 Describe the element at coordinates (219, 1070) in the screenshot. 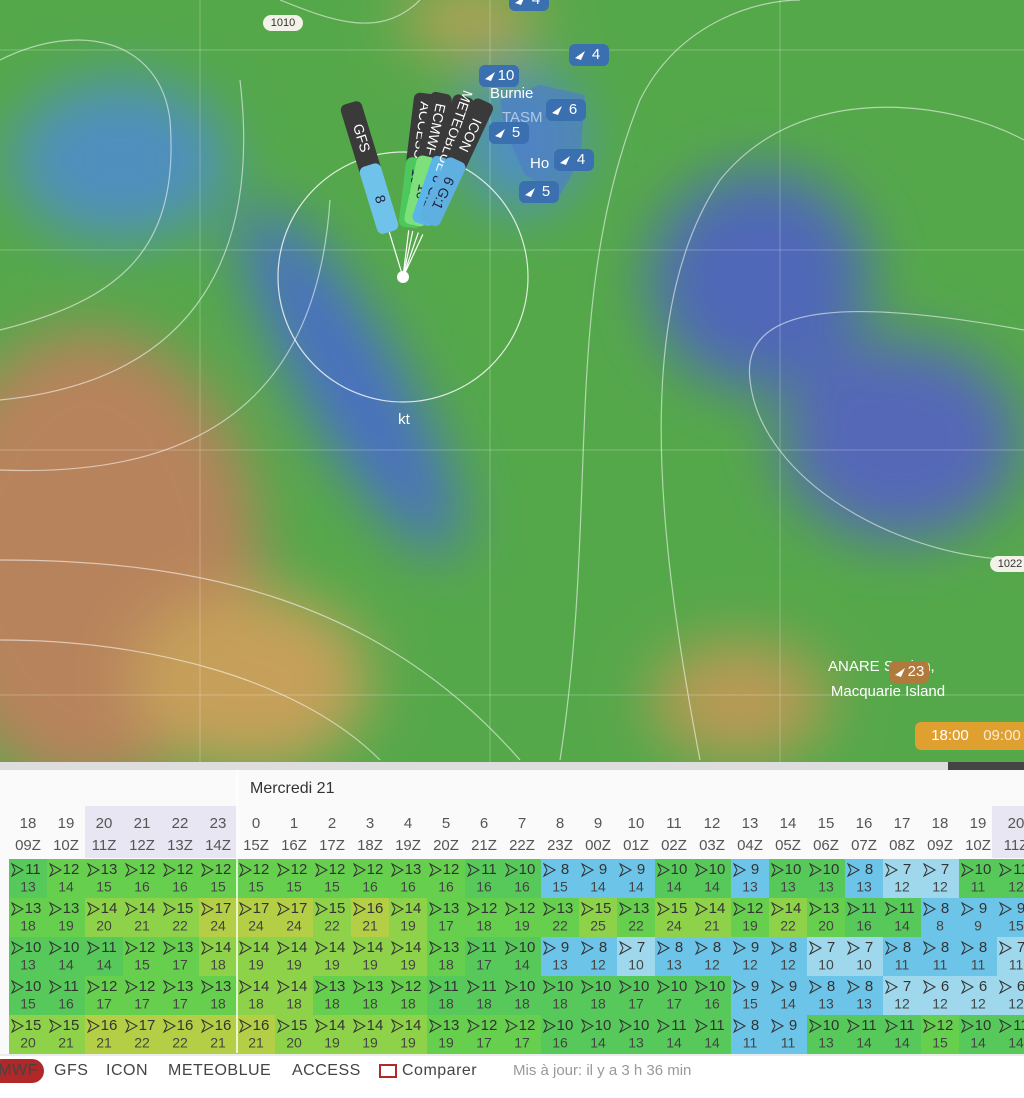

I see `model-tab: METEOBLUE` at that location.